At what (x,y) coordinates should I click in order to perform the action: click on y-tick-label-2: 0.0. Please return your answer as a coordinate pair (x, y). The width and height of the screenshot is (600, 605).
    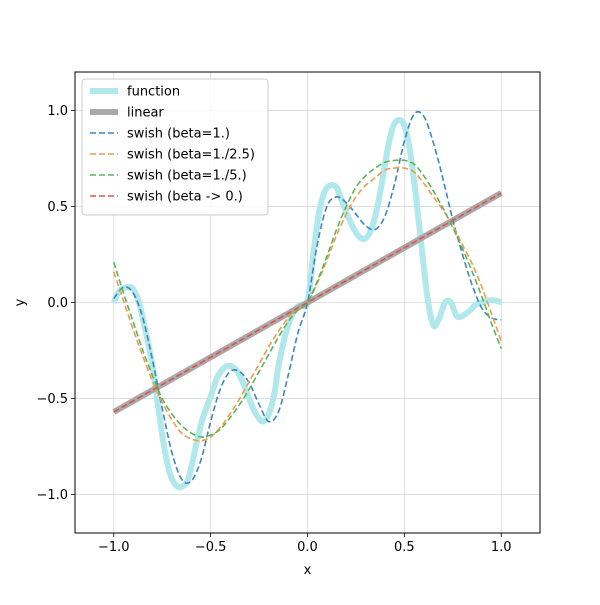
    Looking at the image, I should click on (57, 303).